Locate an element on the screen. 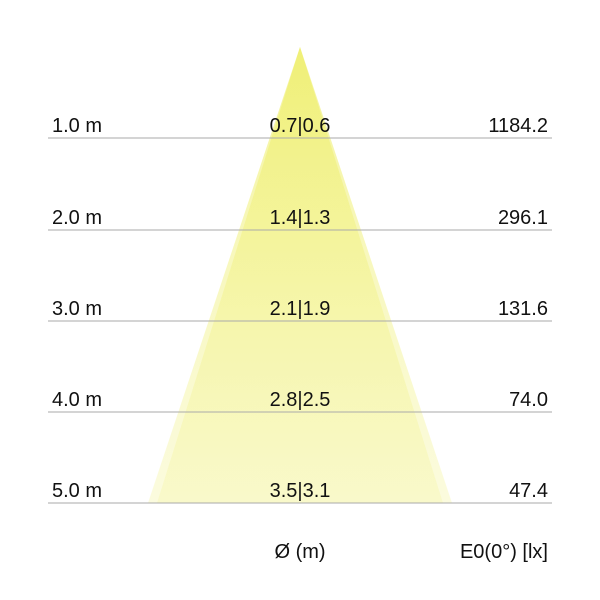 Image resolution: width=600 pixels, height=600 pixels. diameter-label: 2.8|2.5 is located at coordinates (300, 400).